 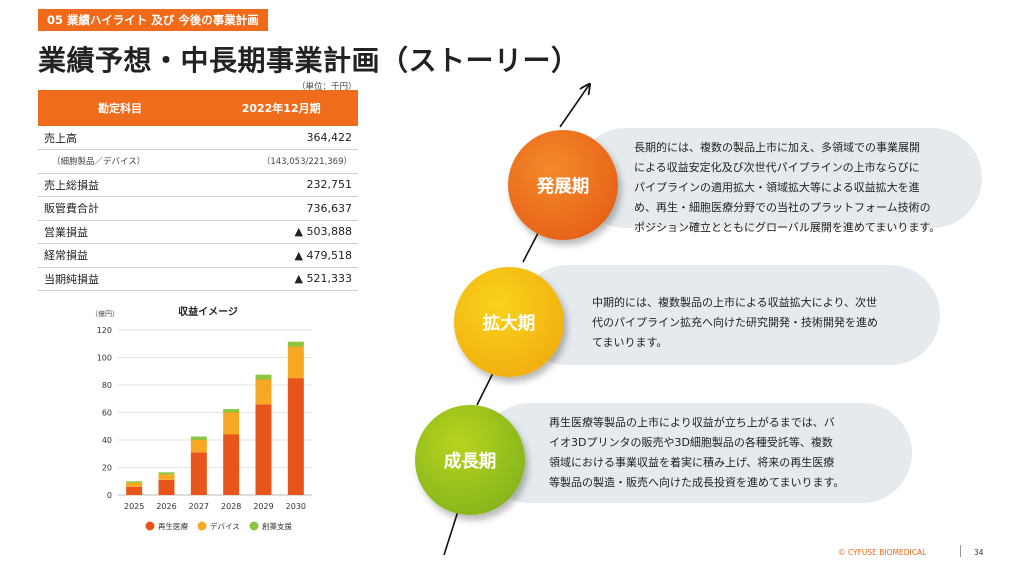 I want to click on y-tick-label: 60, so click(x=107, y=413).